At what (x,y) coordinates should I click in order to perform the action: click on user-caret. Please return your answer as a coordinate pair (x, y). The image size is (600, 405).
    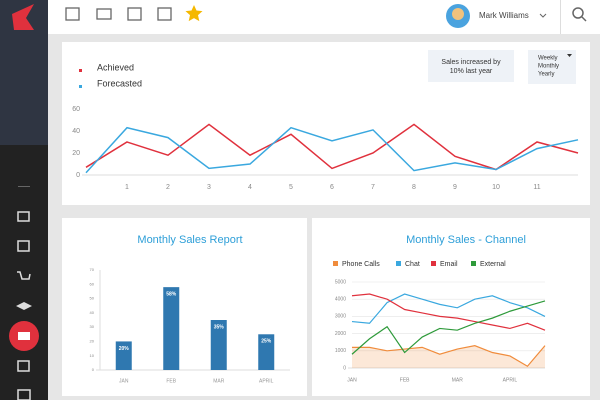
    Looking at the image, I should click on (543, 15).